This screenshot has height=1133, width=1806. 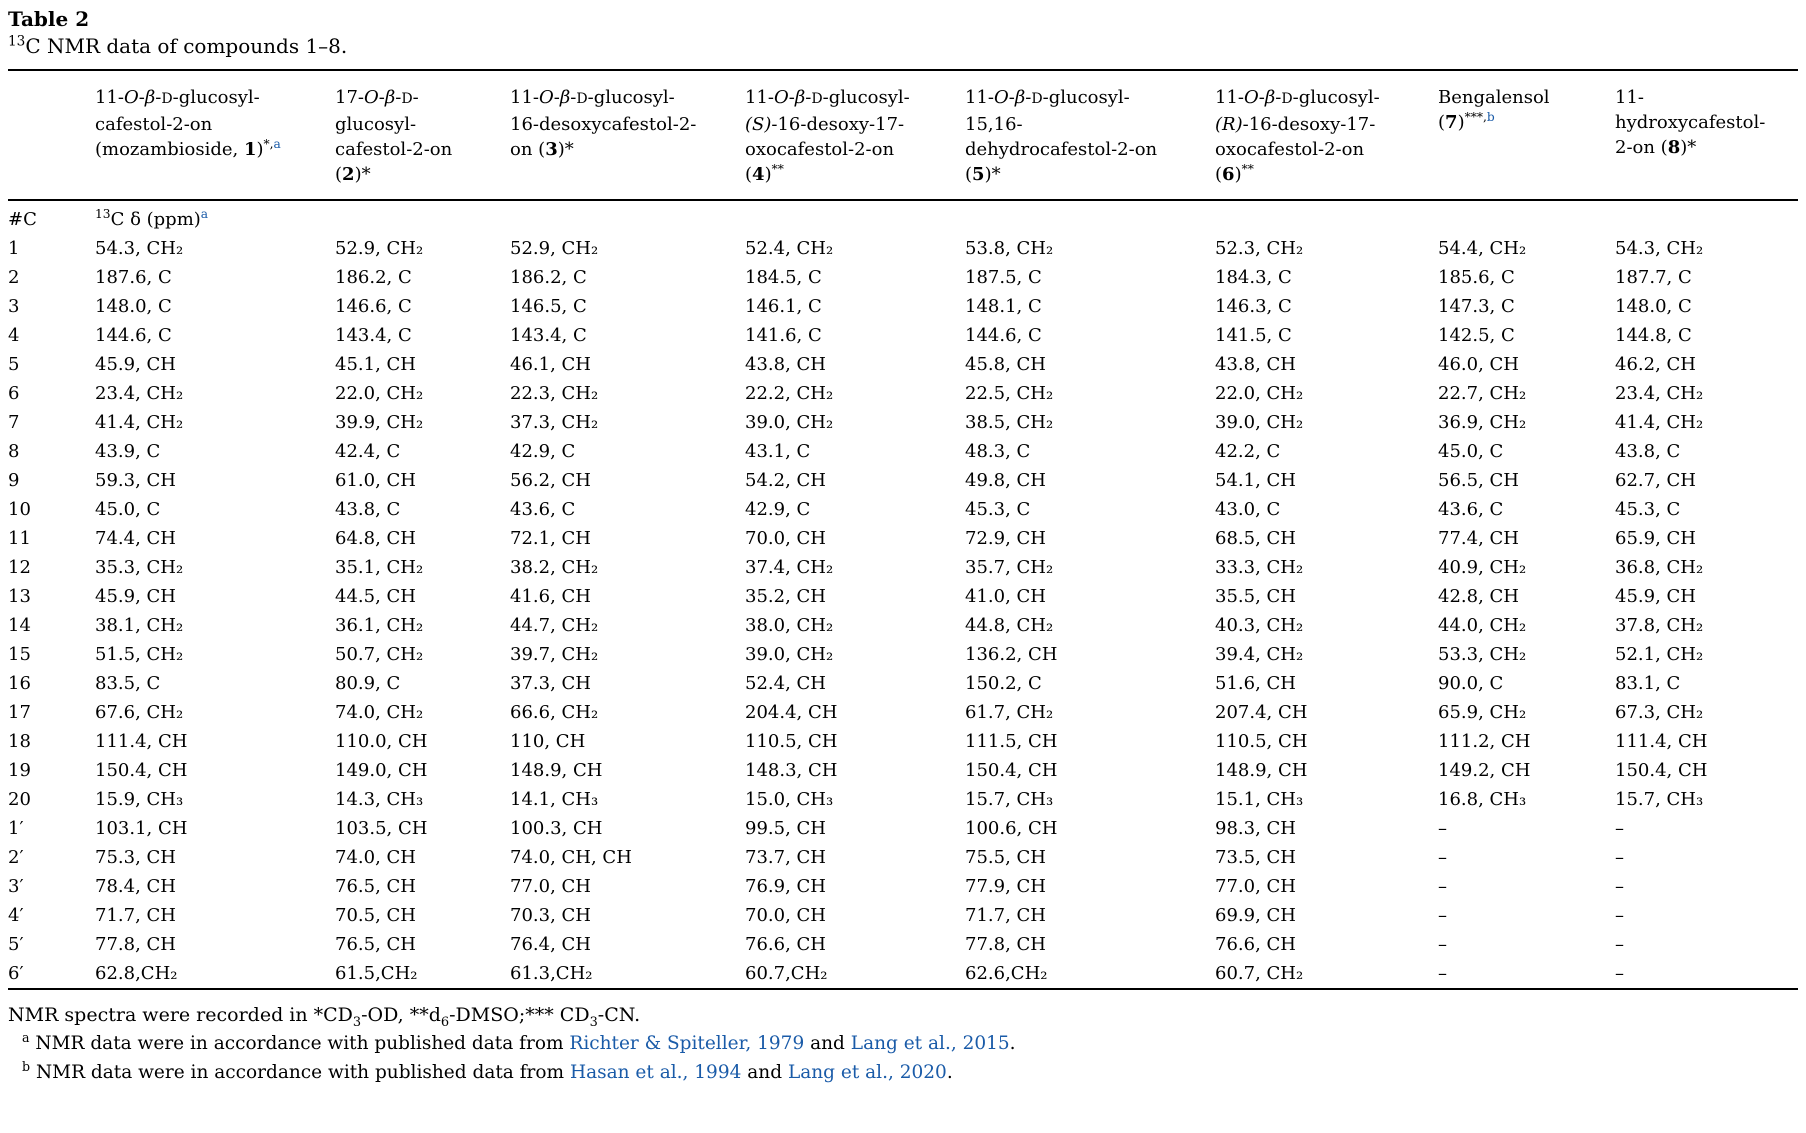 I want to click on text-segment: 11-, so click(x=1229, y=97).